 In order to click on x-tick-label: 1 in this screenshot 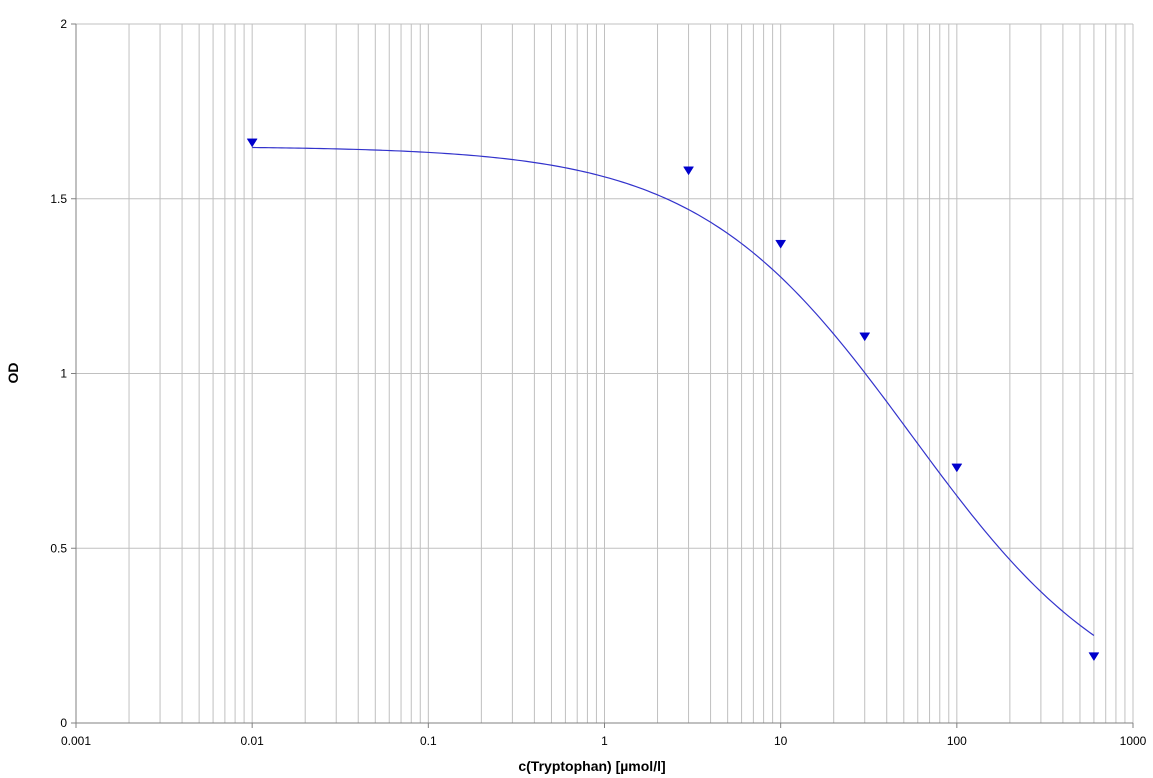, I will do `click(604, 741)`.